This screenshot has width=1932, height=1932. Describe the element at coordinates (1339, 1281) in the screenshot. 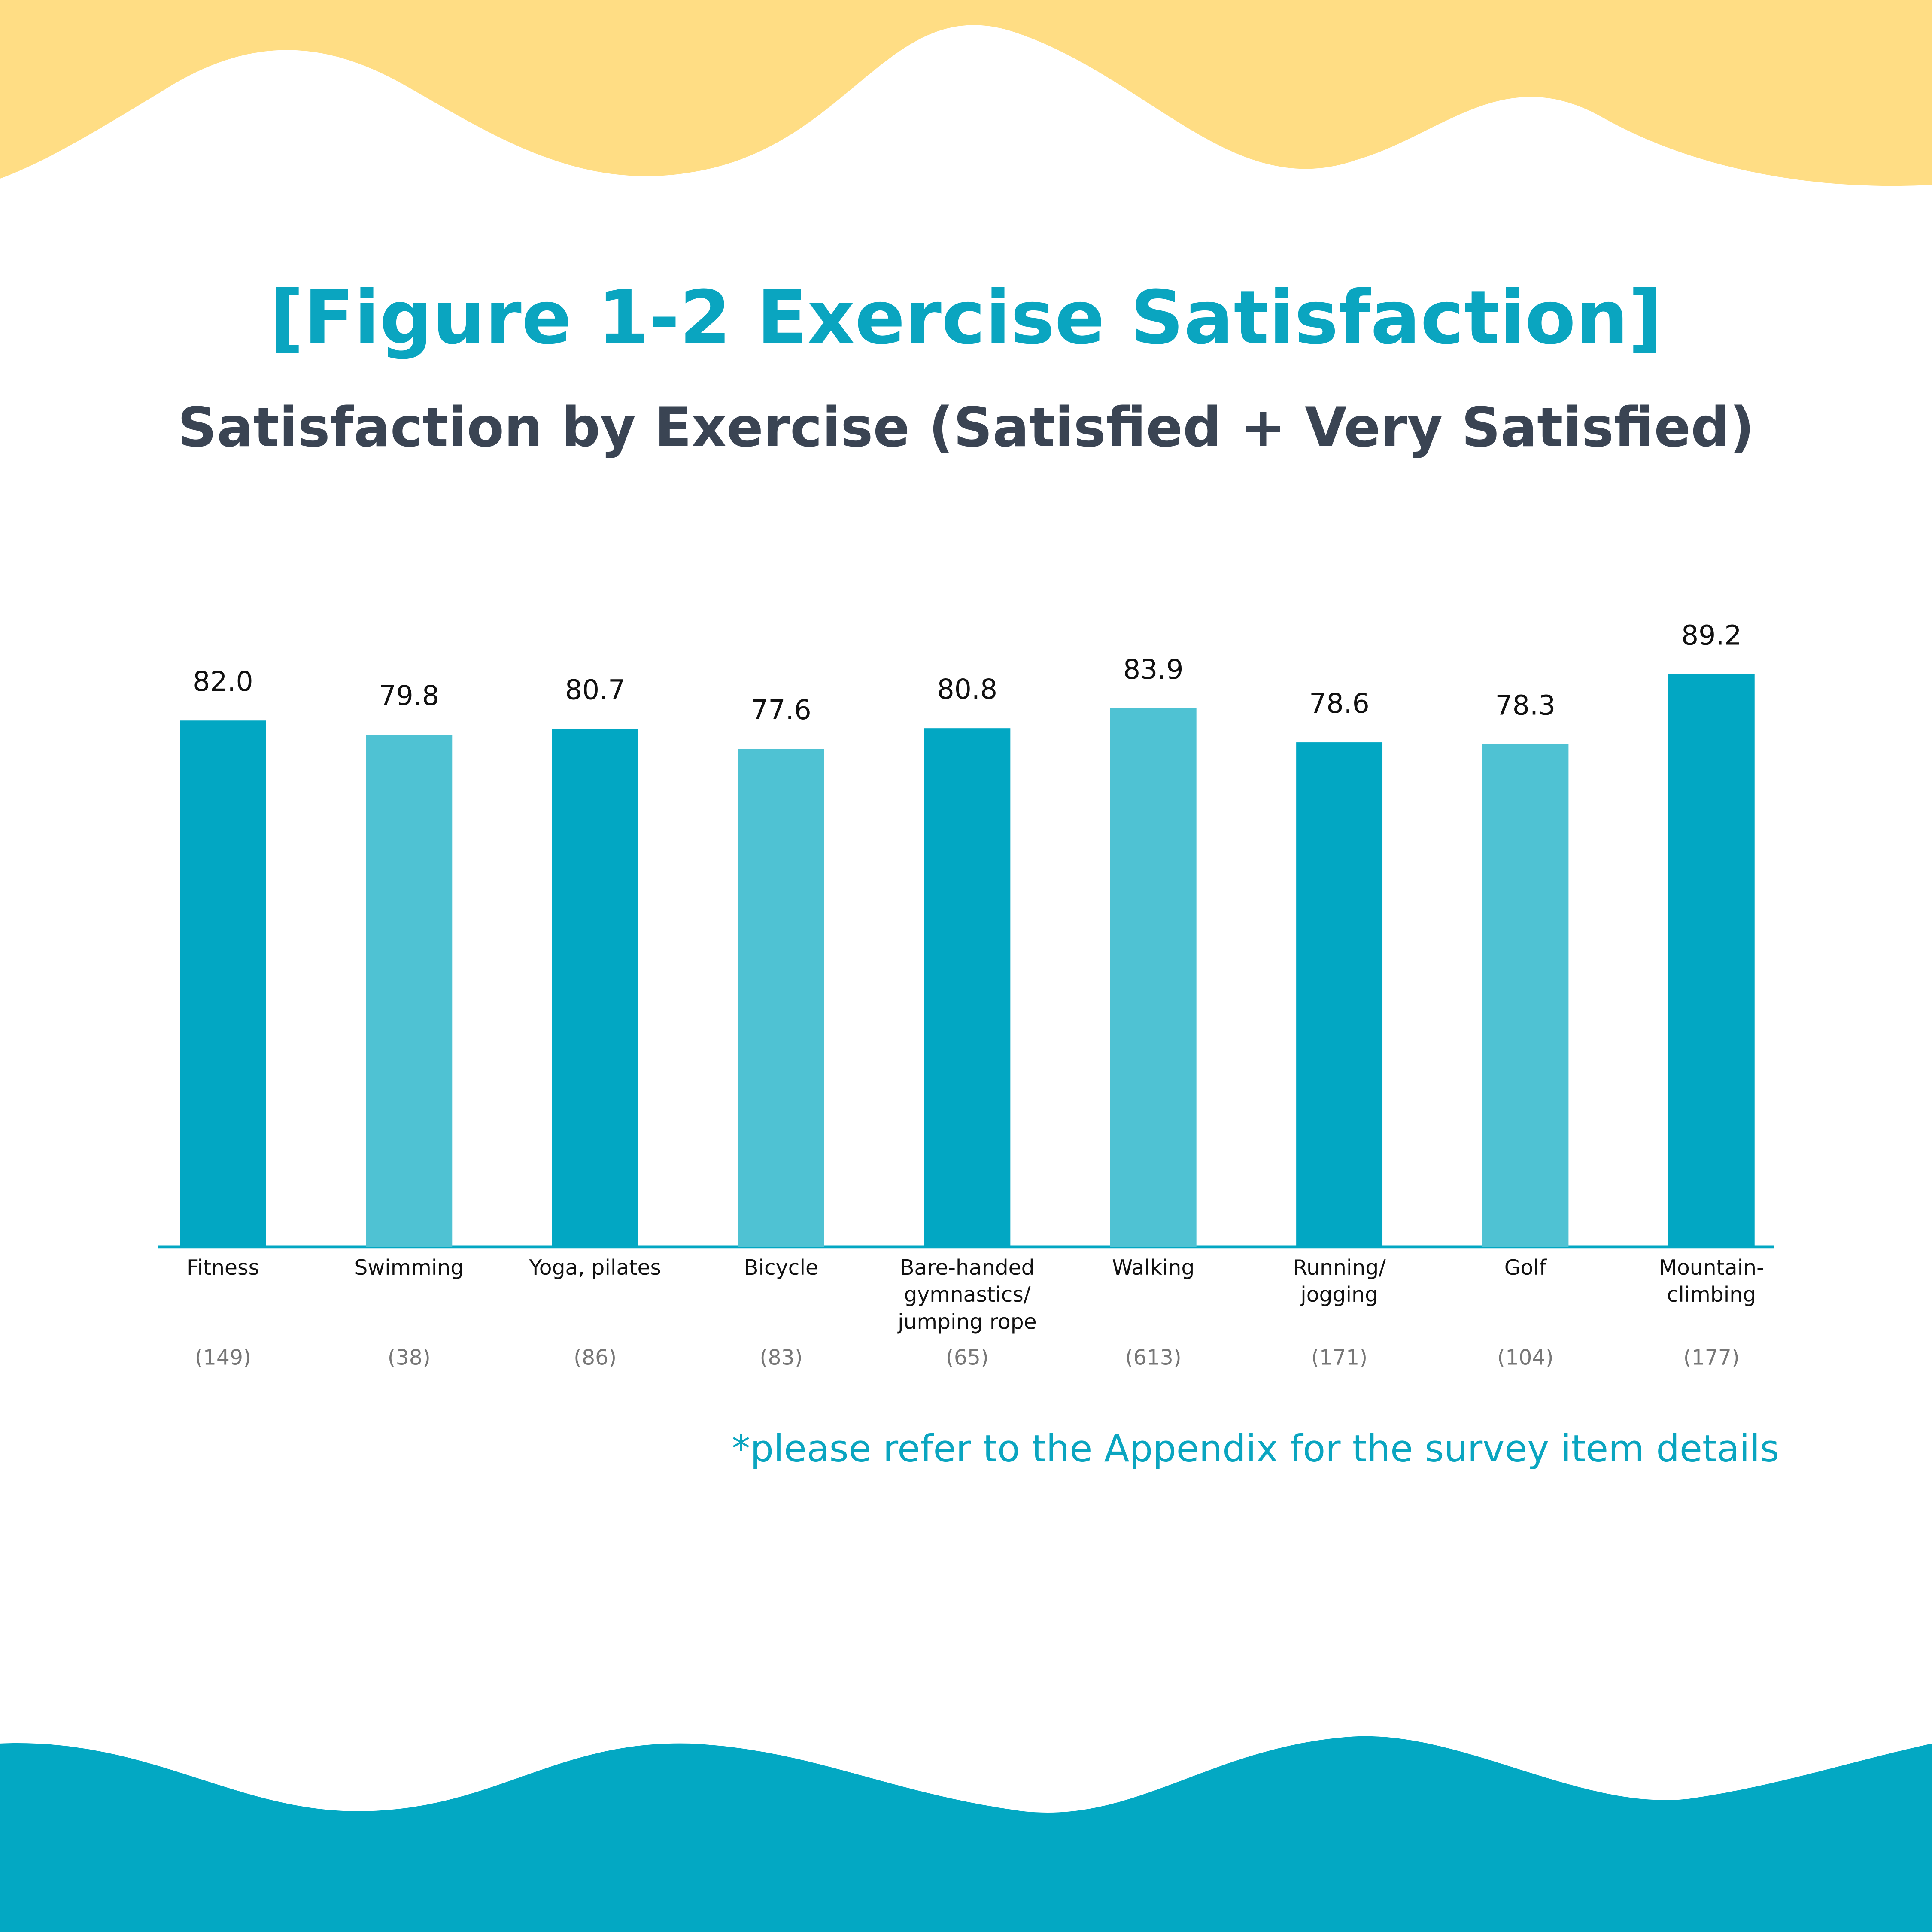

I see `x-tick-label: Running/jogging` at that location.